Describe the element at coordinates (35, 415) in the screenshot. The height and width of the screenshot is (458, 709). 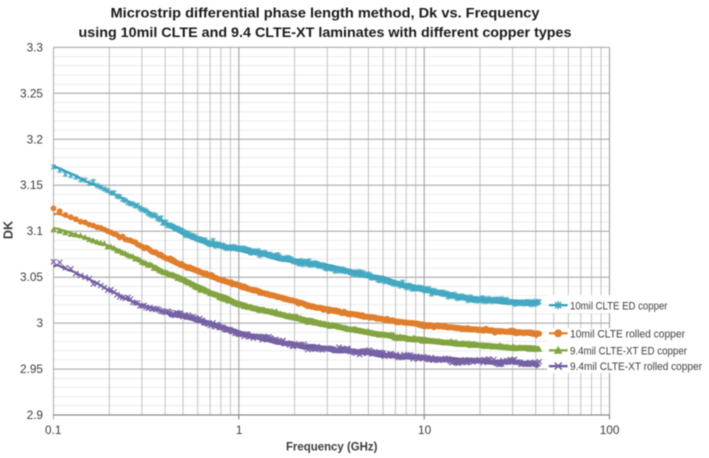
I see `svg-text: 2.9` at that location.